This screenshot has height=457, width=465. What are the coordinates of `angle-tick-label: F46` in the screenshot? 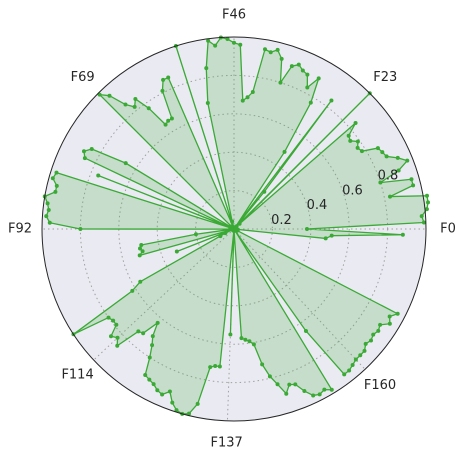 It's located at (234, 15).